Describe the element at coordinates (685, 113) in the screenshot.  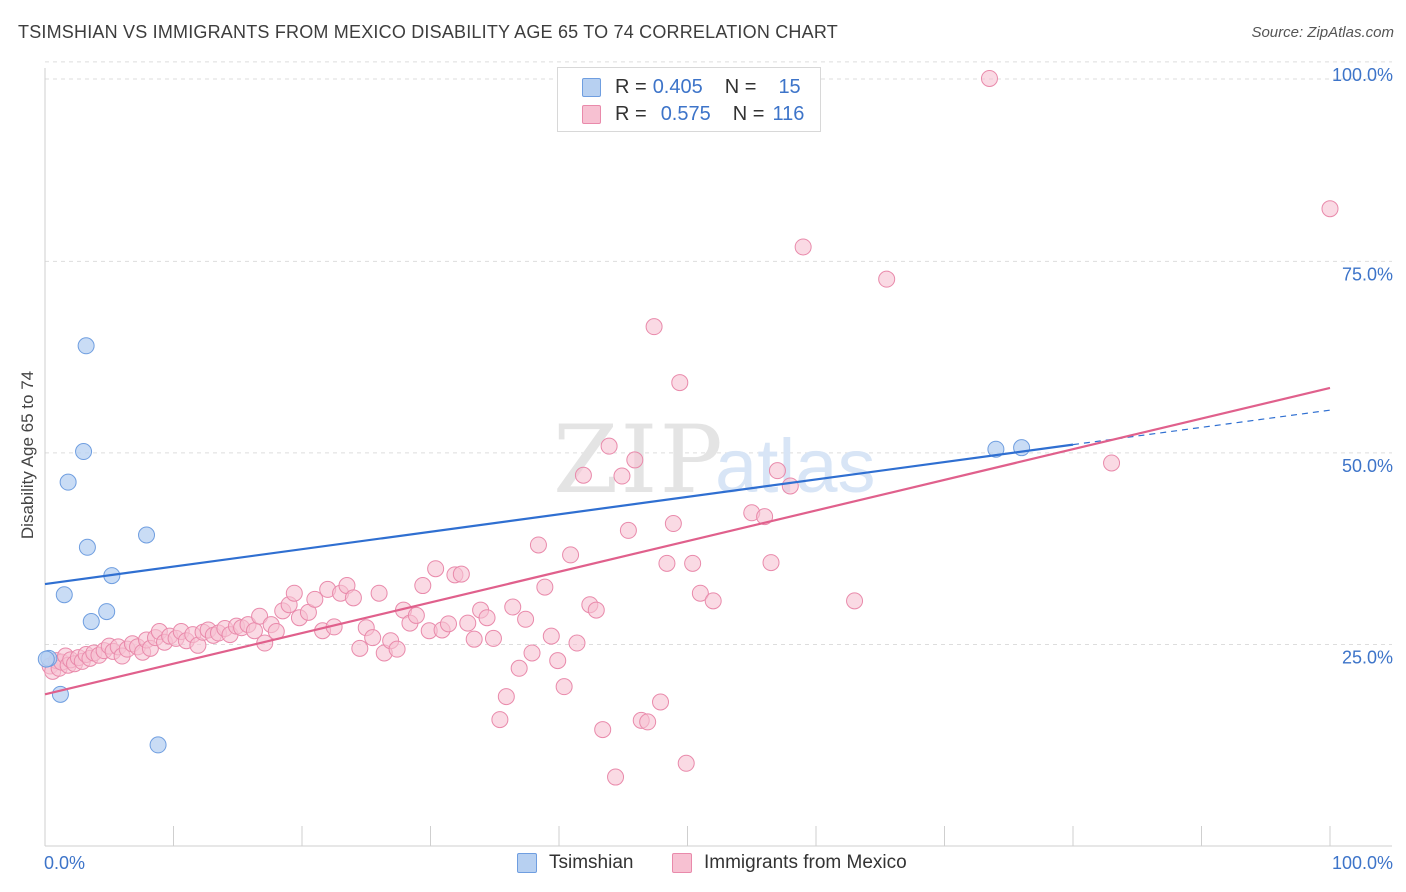
I see `legend-r-value: 0.575` at that location.